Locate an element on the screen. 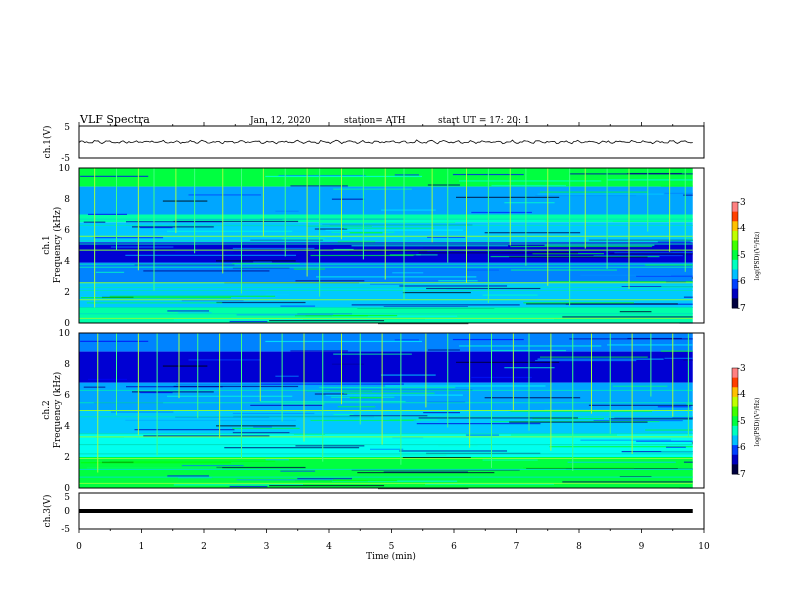  ch2-cbtick-m3: -3 is located at coordinates (741, 369).